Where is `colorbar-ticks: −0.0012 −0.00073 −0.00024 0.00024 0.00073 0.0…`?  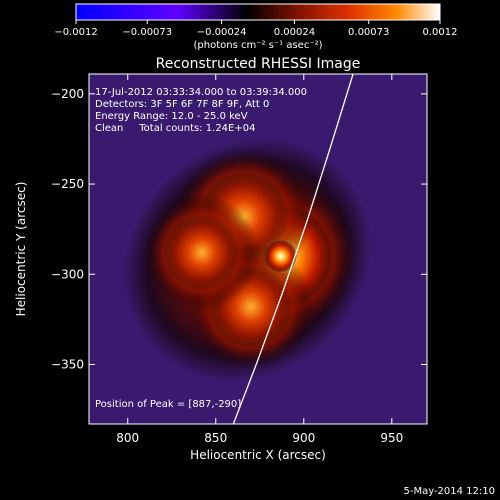 colorbar-ticks: −0.0012 −0.00073 −0.00024 0.00024 0.00073 0.0… is located at coordinates (256, 29).